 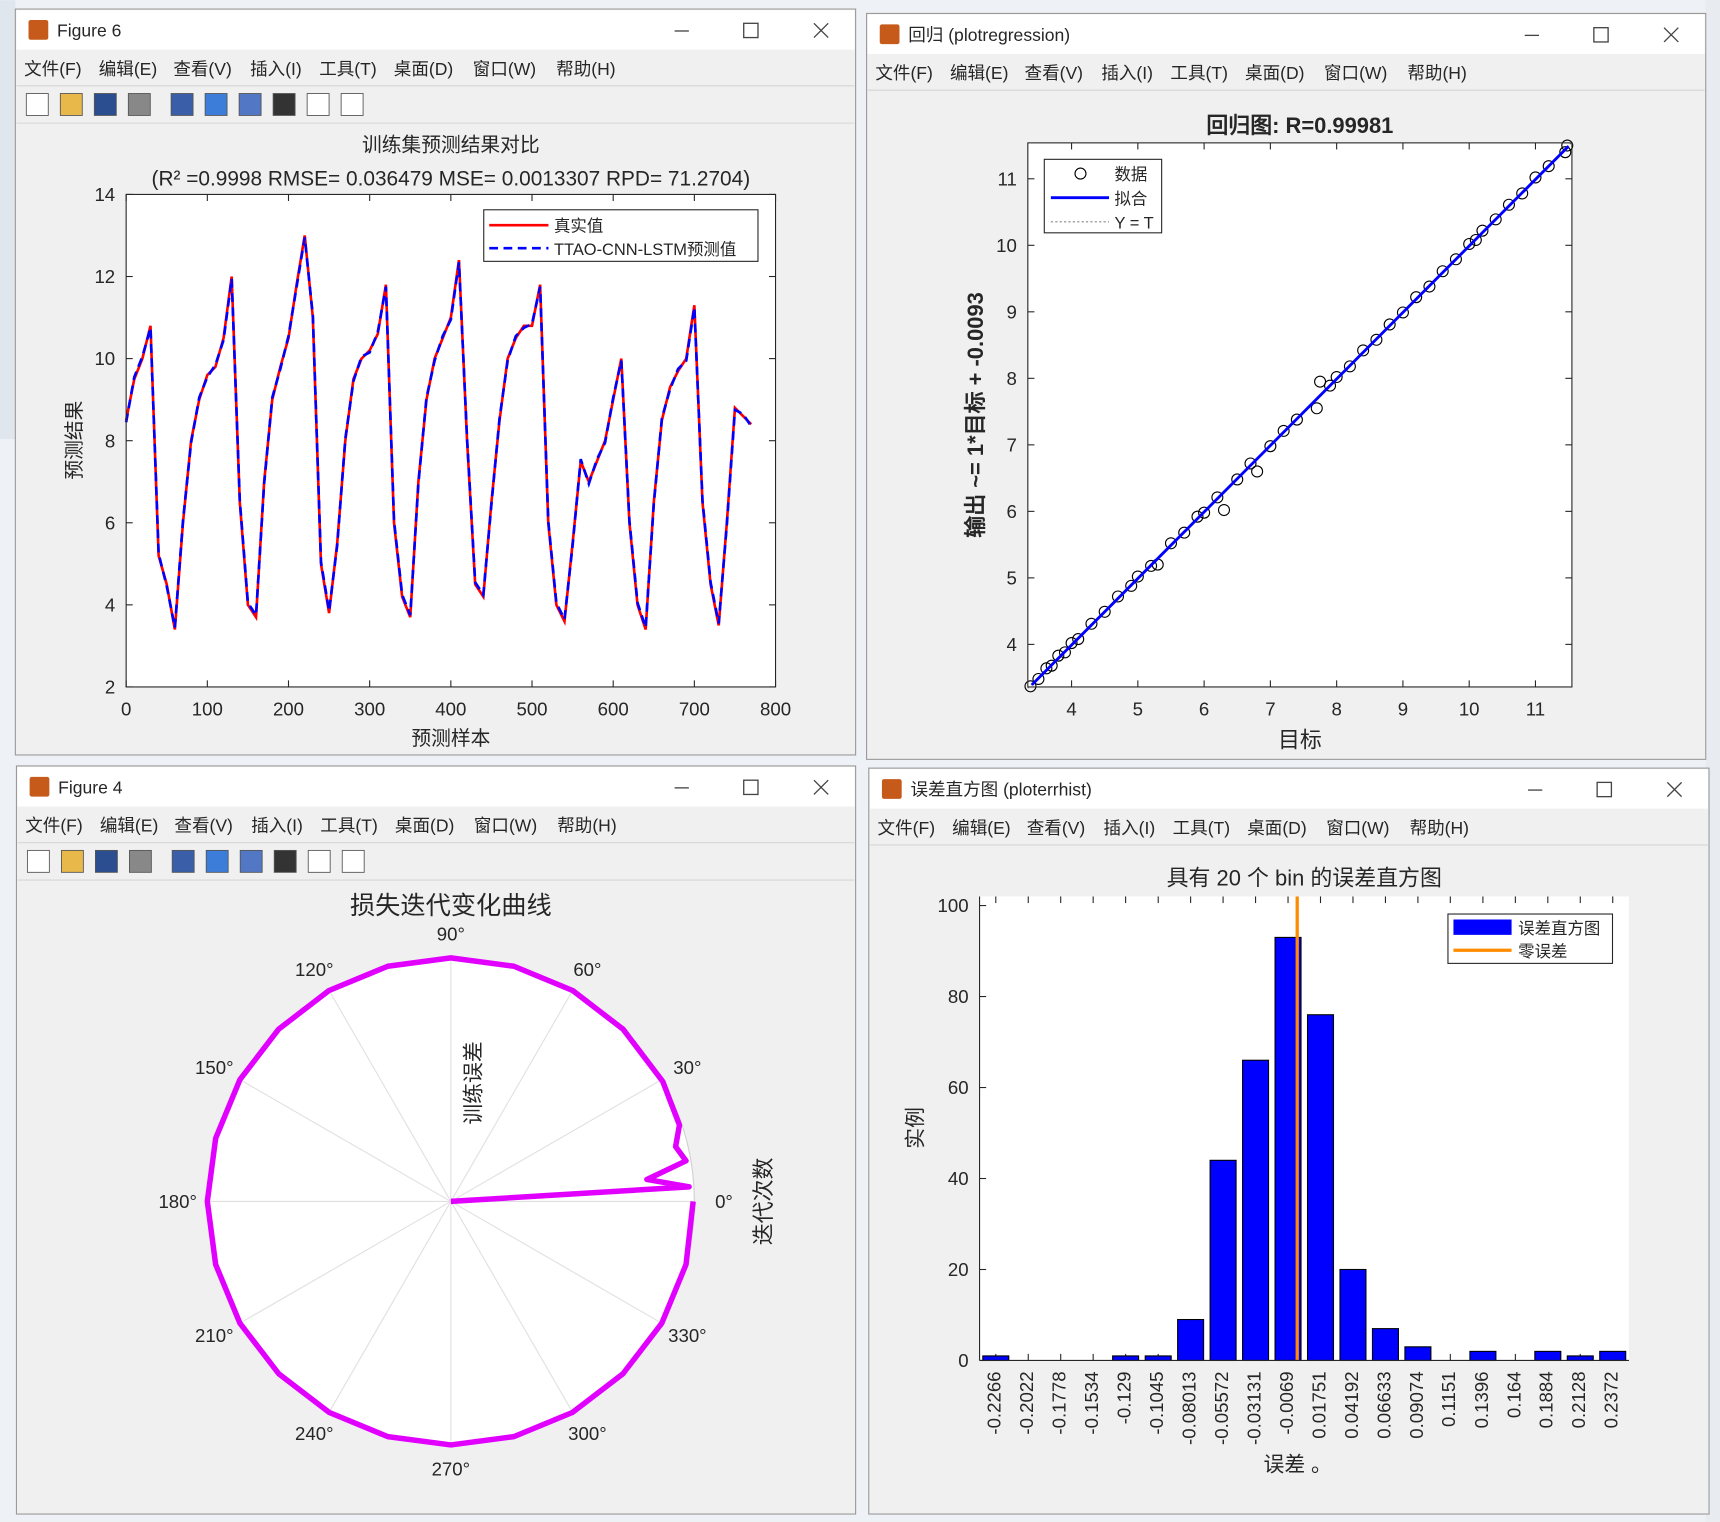 I want to click on x-tick-label: -0.1045, so click(x=1156, y=1402).